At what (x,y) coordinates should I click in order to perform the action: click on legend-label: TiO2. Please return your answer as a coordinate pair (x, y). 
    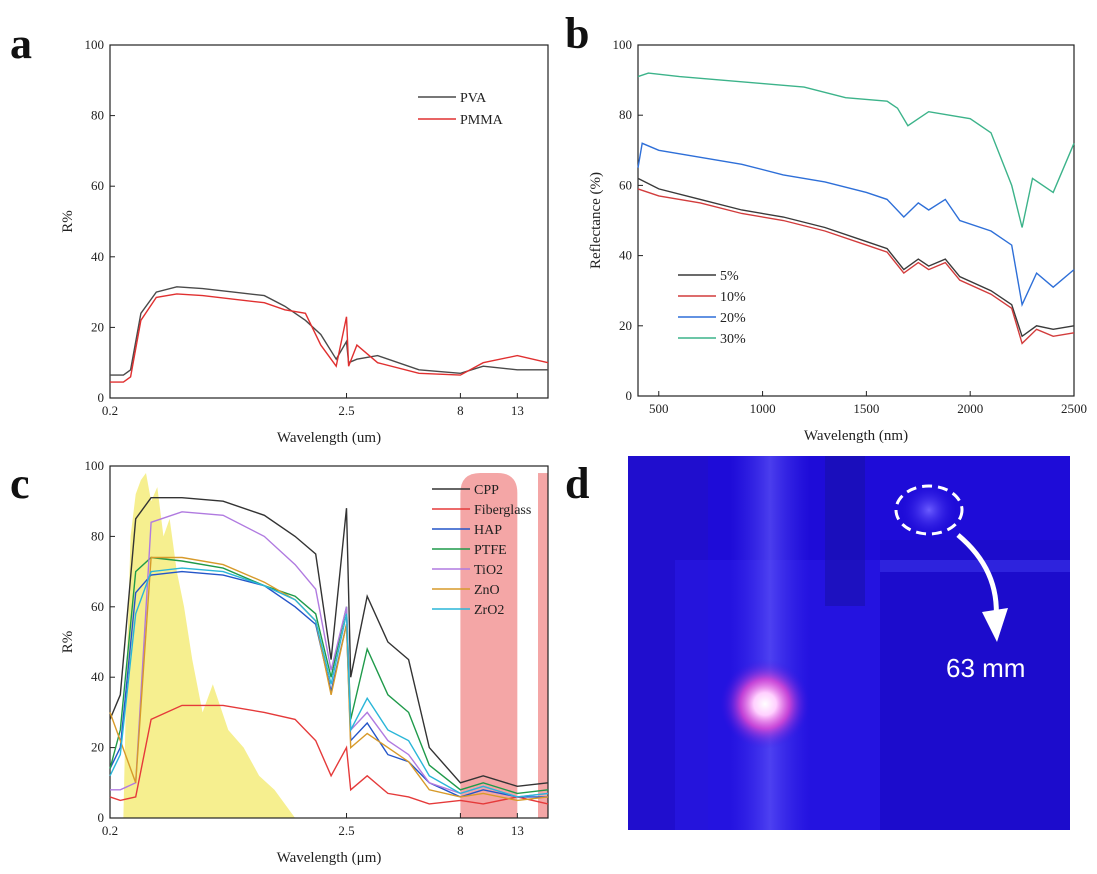
    Looking at the image, I should click on (488, 570).